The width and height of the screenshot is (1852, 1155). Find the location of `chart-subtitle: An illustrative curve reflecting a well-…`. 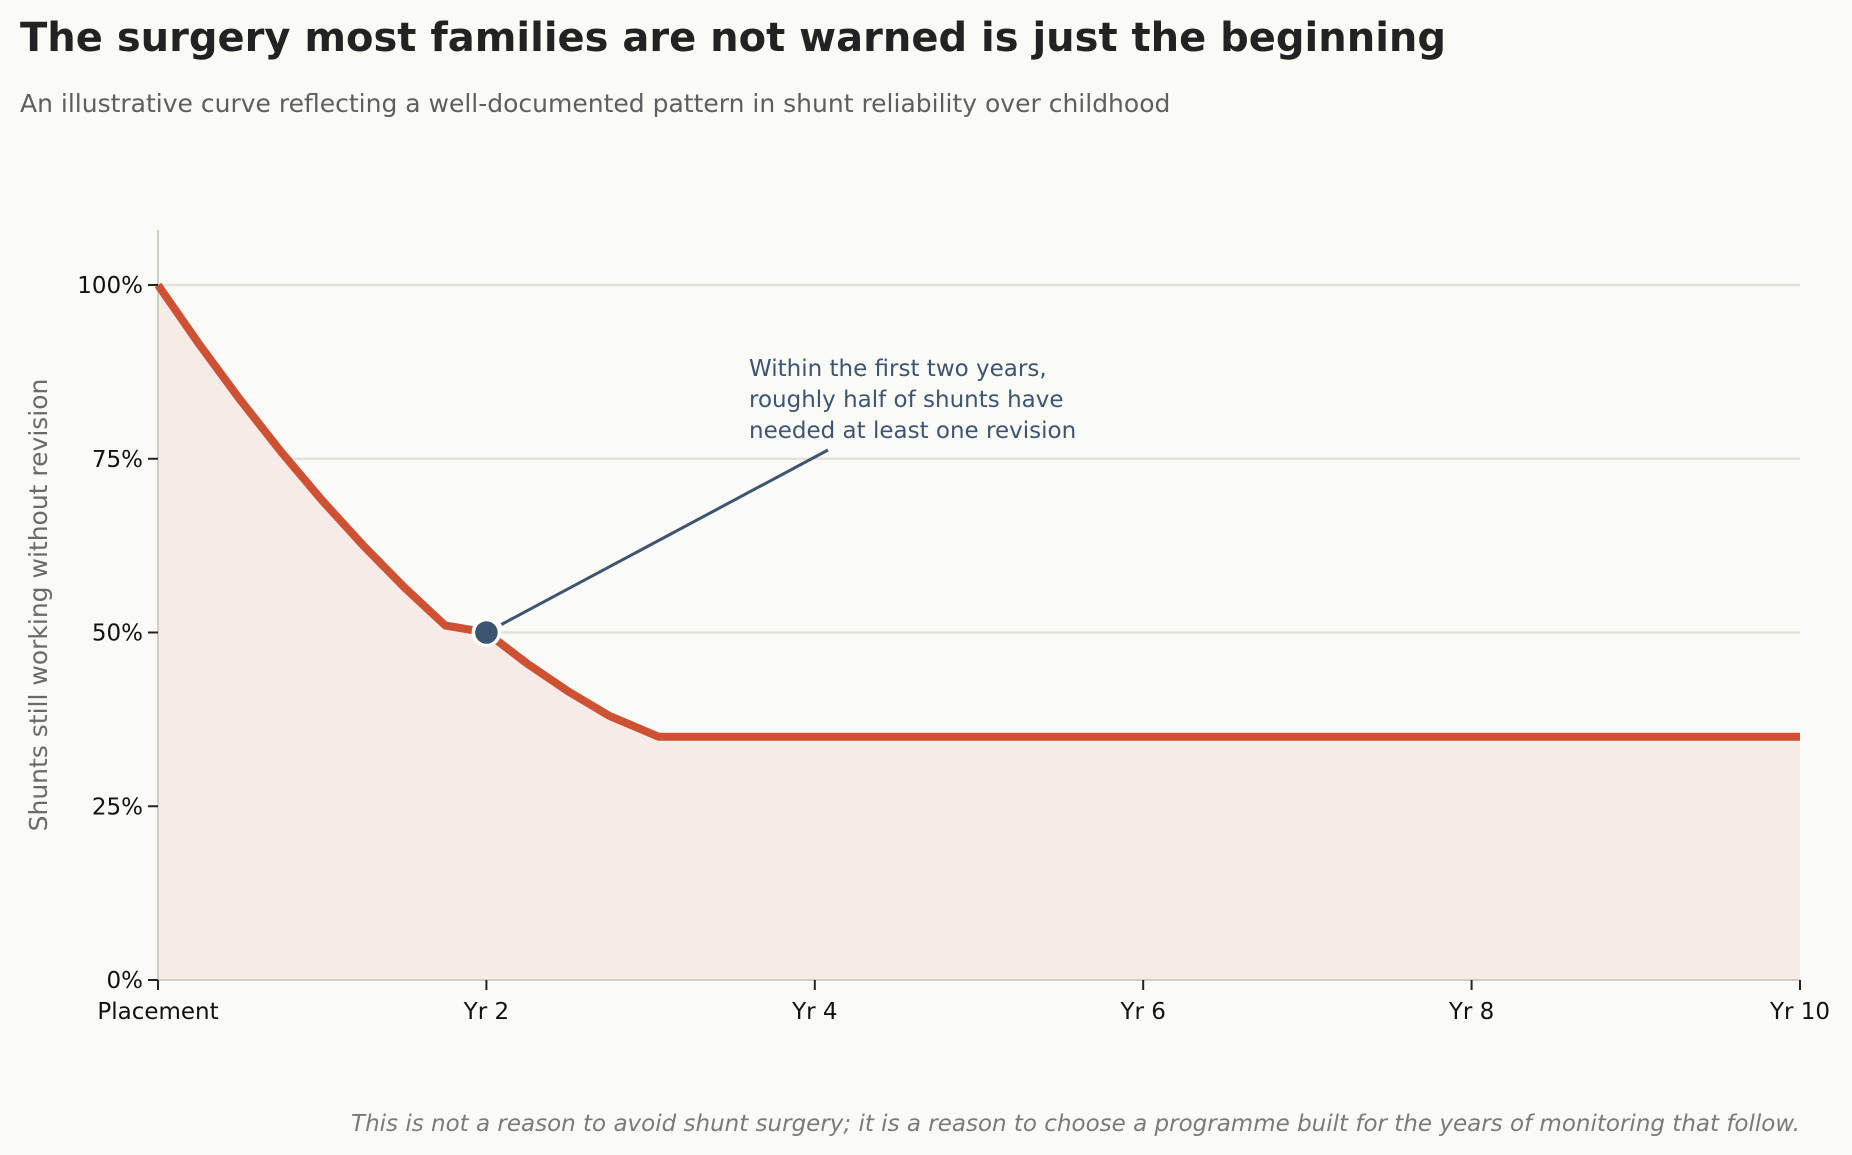

chart-subtitle: An illustrative curve reflecting a well-… is located at coordinates (595, 103).